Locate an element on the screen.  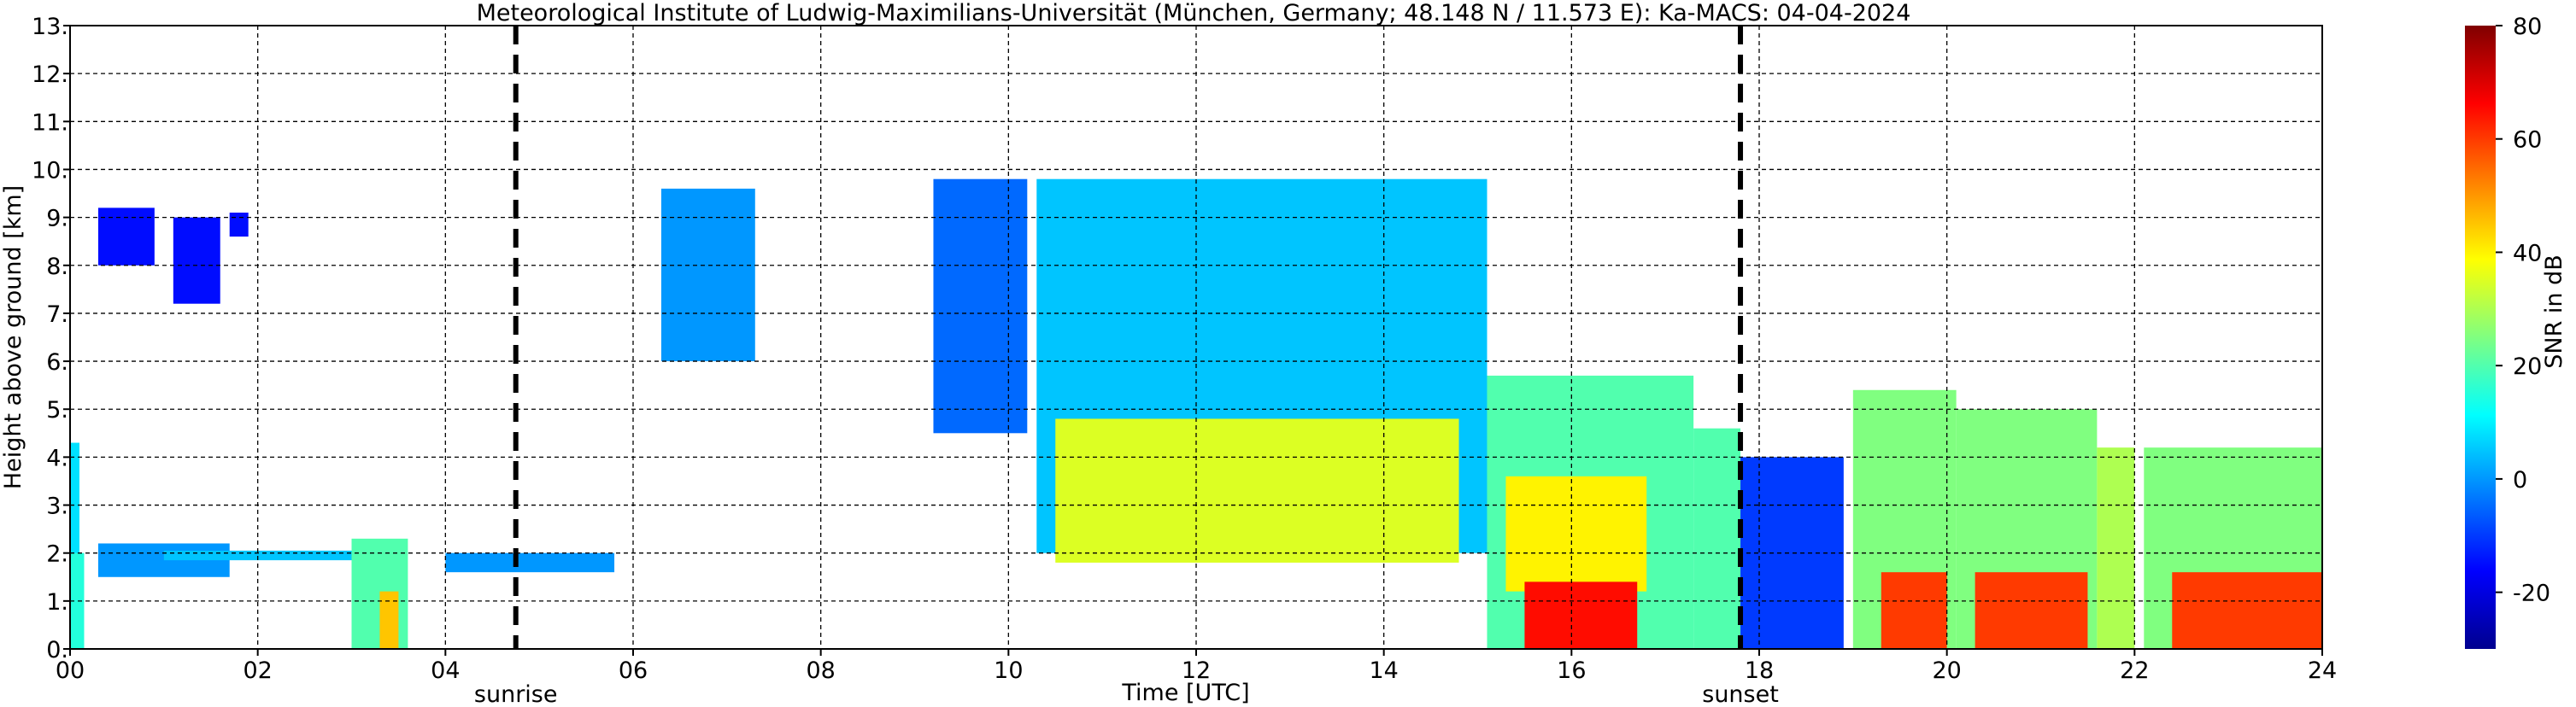
x-tick-label: 16 is located at coordinates (1571, 670).